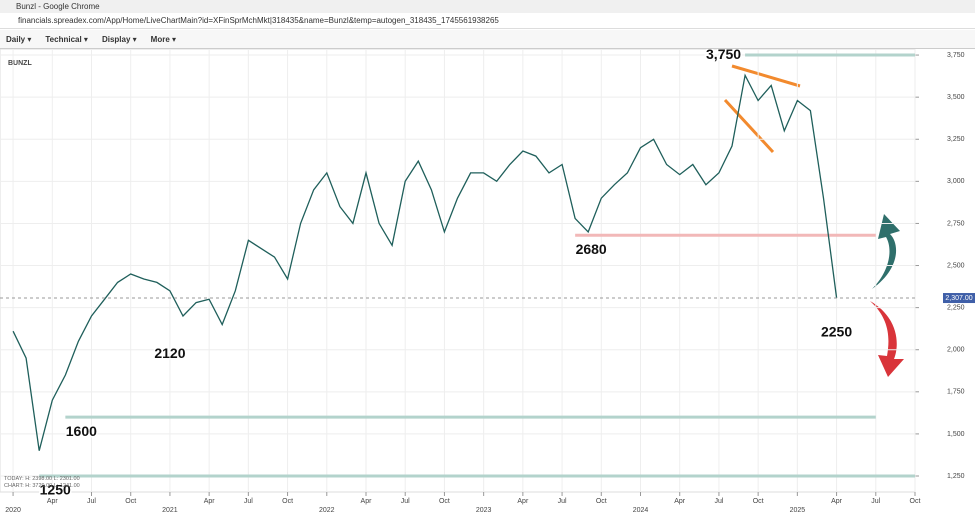 The width and height of the screenshot is (975, 521). What do you see at coordinates (169, 353) in the screenshot?
I see `annotation: 2120` at bounding box center [169, 353].